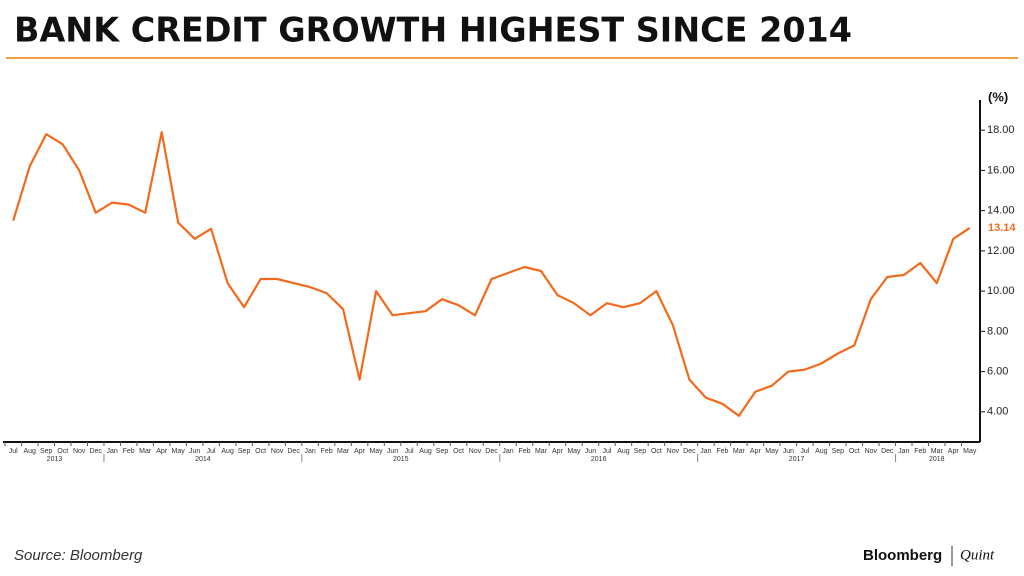 The image size is (1024, 576). Describe the element at coordinates (998, 96) in the screenshot. I see `y-axis-label: (%)` at that location.